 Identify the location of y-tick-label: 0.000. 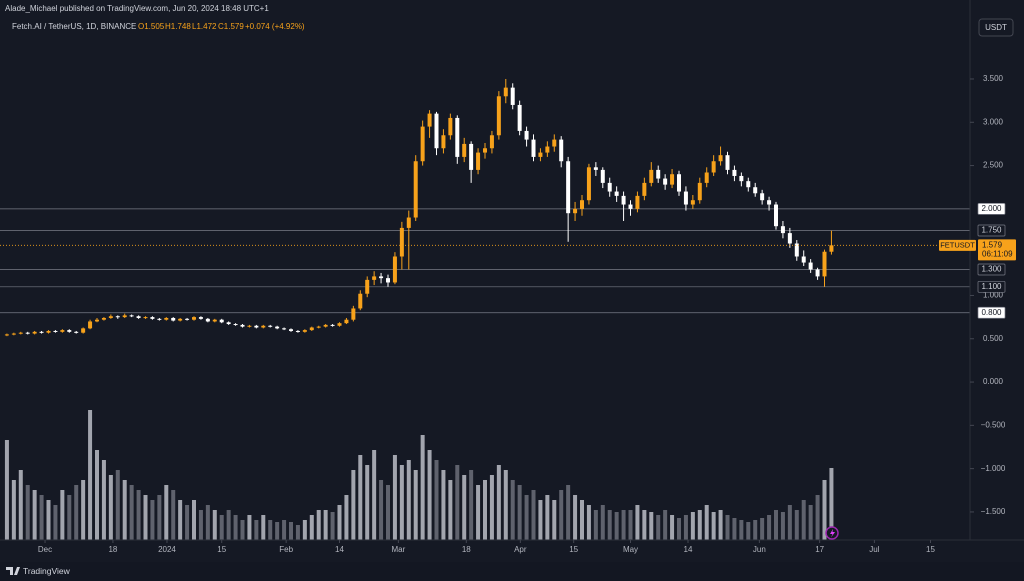
(993, 381).